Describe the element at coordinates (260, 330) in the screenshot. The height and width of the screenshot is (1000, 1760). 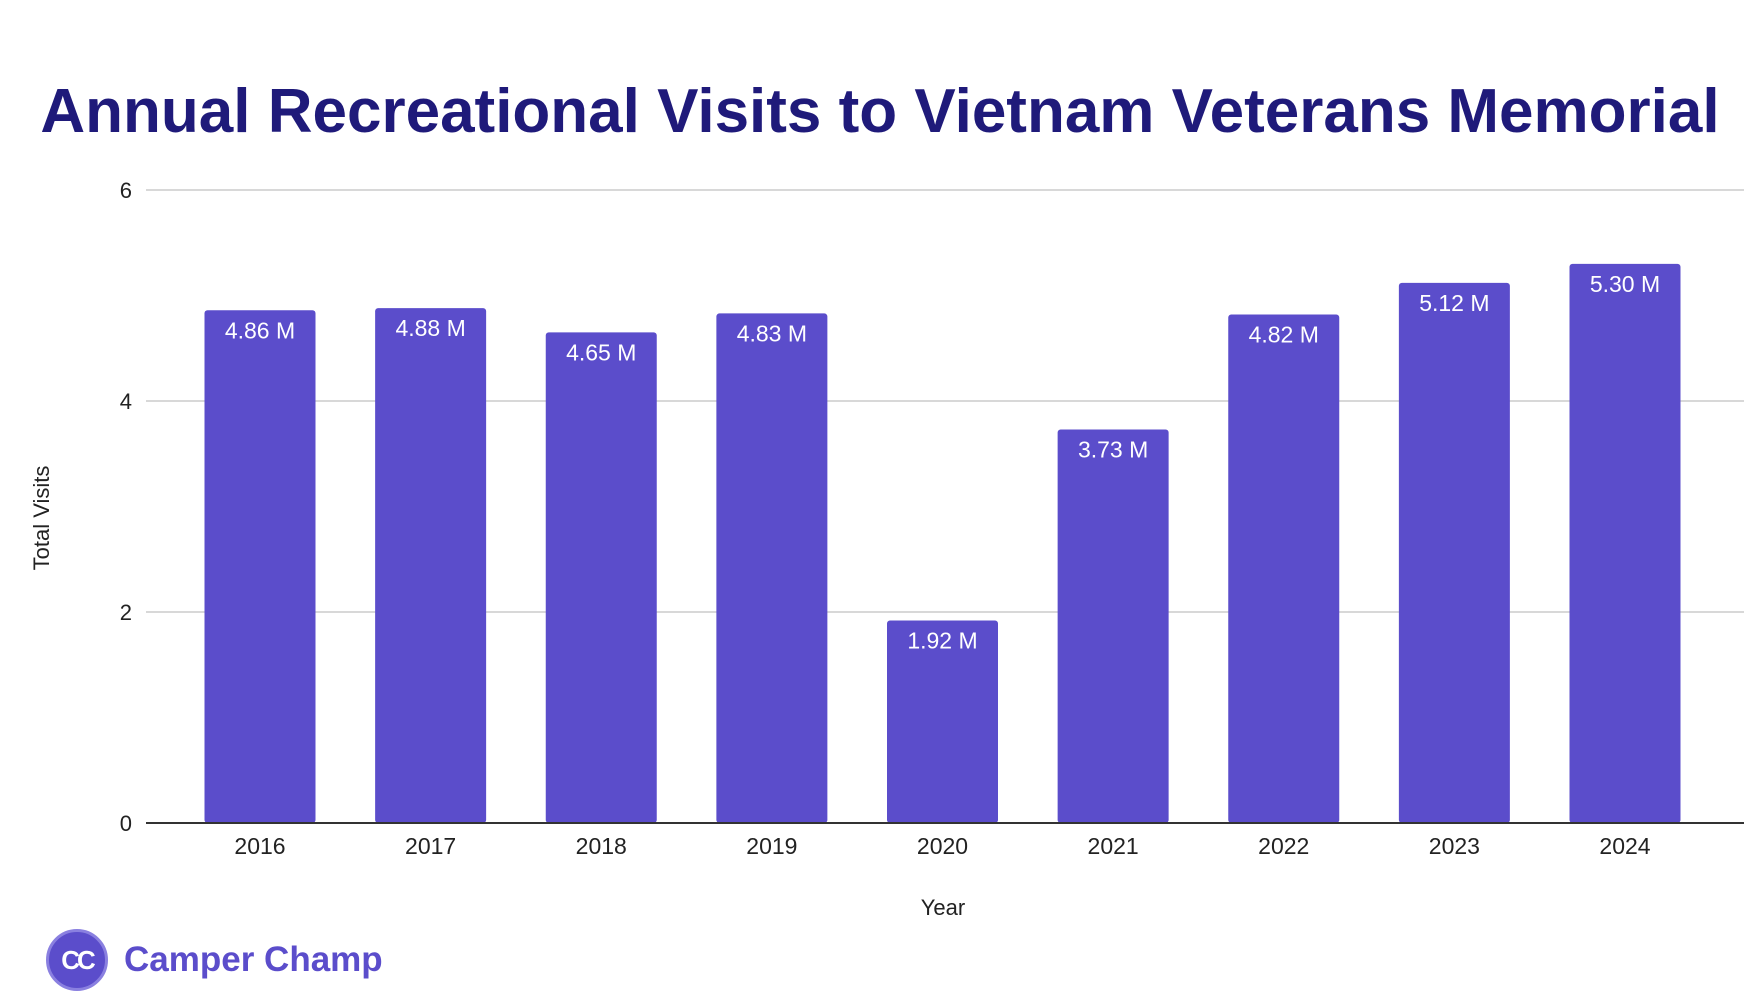
I see `bar-value-label: 4.86 M` at that location.